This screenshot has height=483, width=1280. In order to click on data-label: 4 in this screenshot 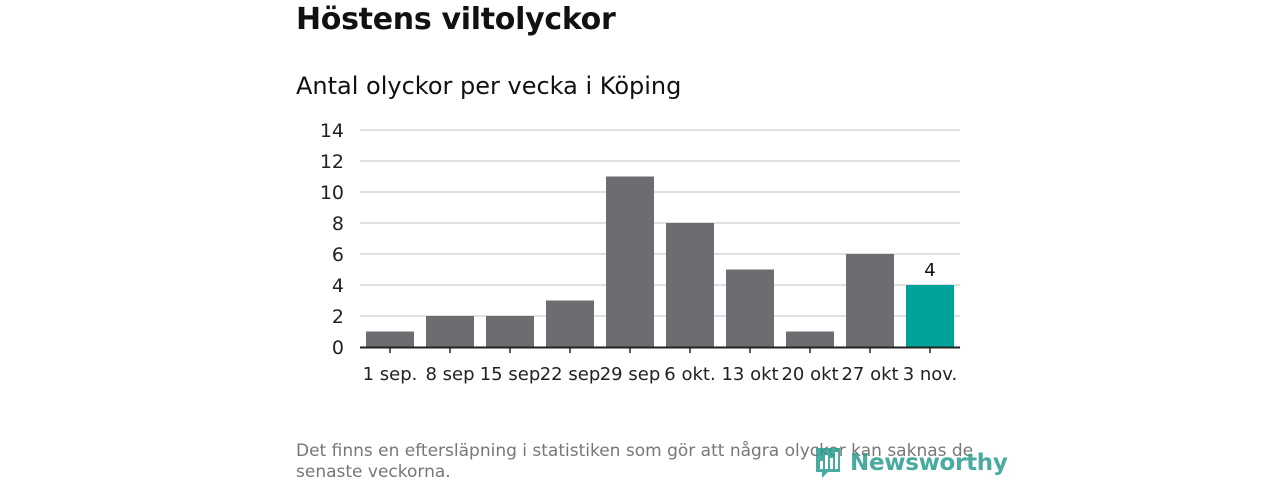, I will do `click(929, 270)`.